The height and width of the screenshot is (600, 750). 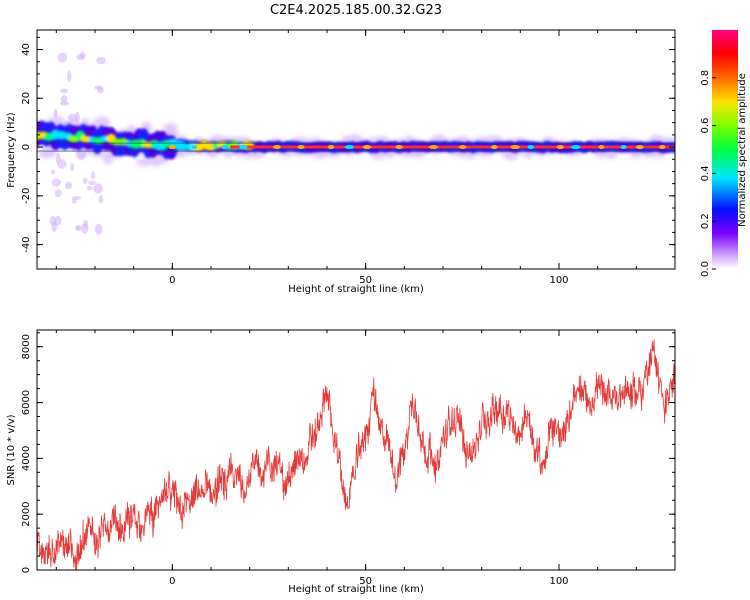 What do you see at coordinates (742, 150) in the screenshot?
I see `colorbar-label: Normalized spectral amplitude` at bounding box center [742, 150].